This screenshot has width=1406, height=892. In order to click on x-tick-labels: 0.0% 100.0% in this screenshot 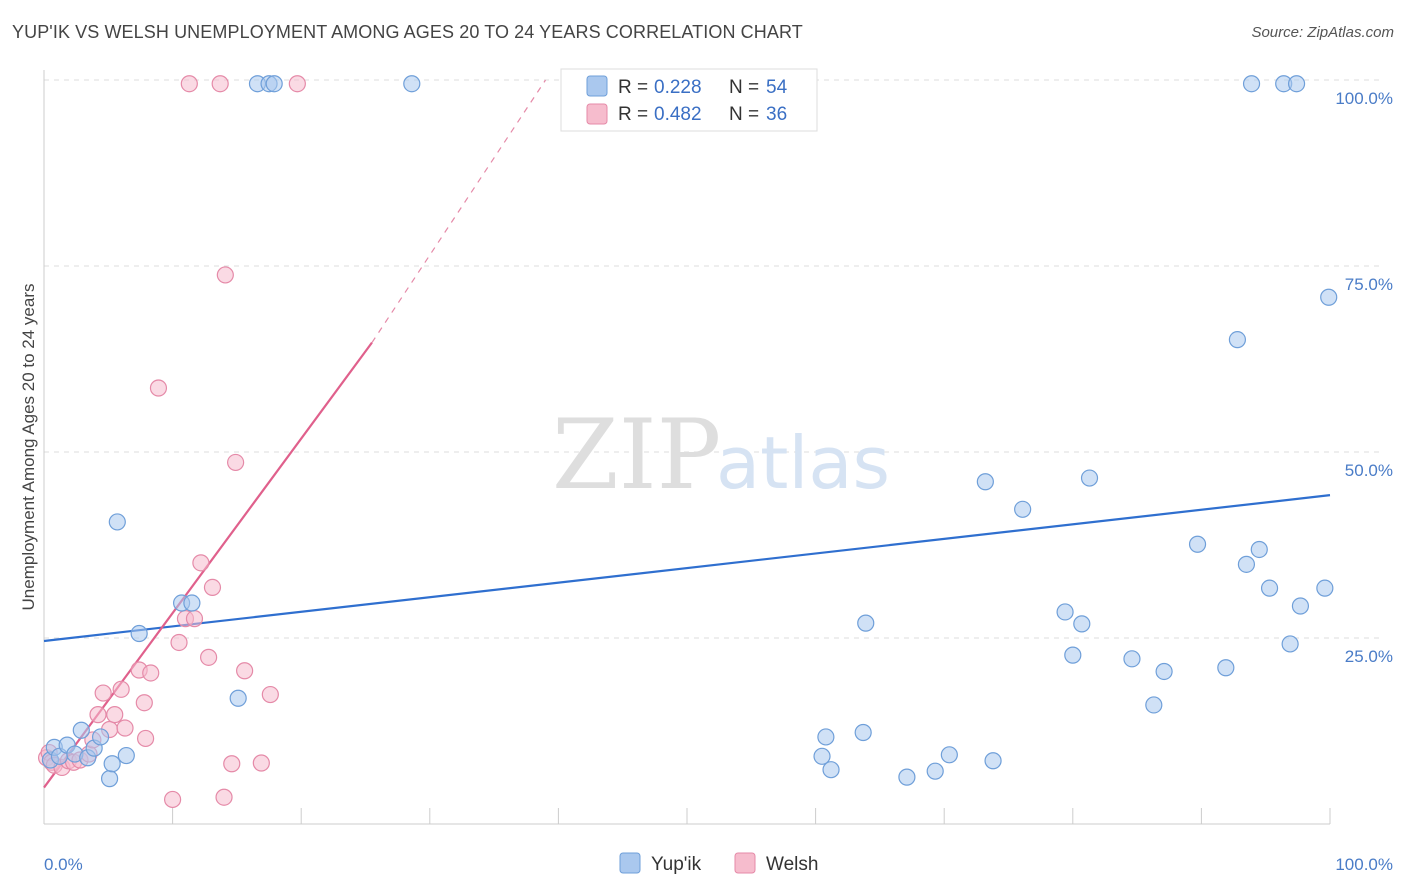, I will do `click(718, 864)`.